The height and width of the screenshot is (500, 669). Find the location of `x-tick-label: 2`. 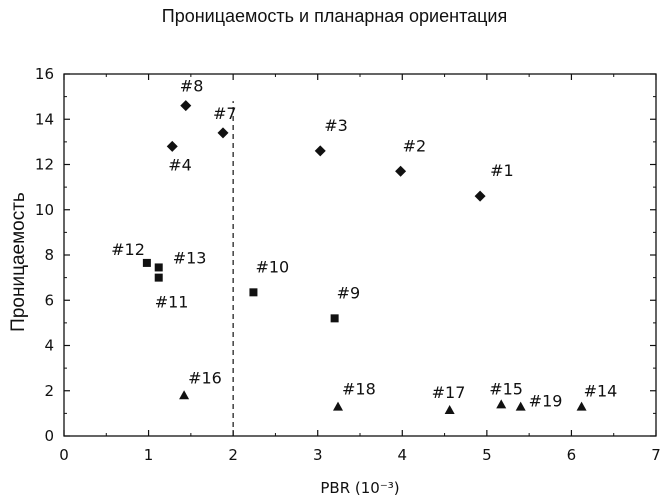

x-tick-label: 2 is located at coordinates (233, 455).